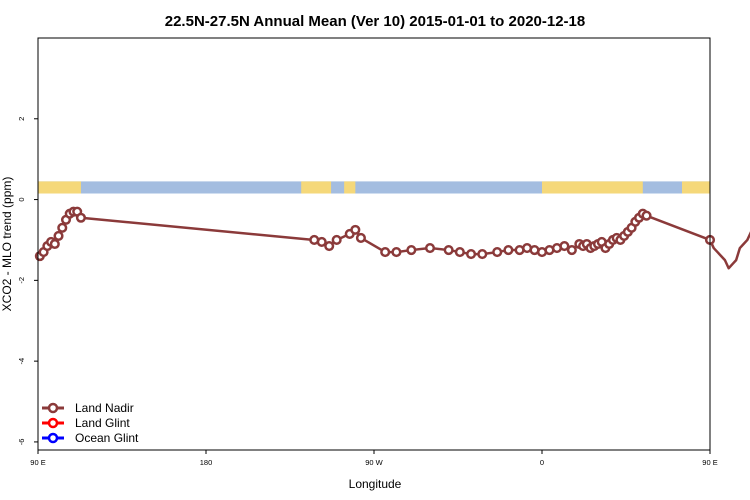  Describe the element at coordinates (21, 442) in the screenshot. I see `y-tick-label-0: -6` at that location.